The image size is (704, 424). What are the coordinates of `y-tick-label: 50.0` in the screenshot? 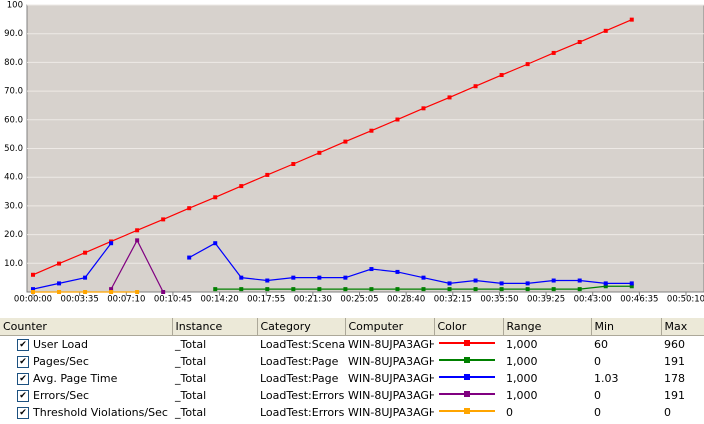 It's located at (13, 149).